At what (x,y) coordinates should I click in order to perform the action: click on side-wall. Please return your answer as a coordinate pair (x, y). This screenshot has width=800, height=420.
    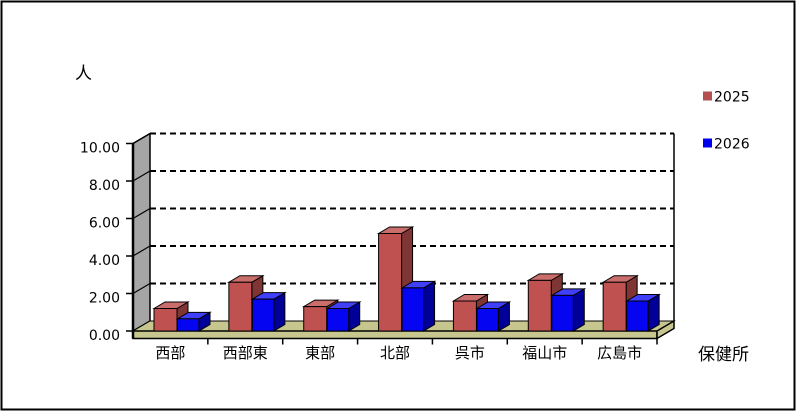
    Looking at the image, I should click on (141, 232).